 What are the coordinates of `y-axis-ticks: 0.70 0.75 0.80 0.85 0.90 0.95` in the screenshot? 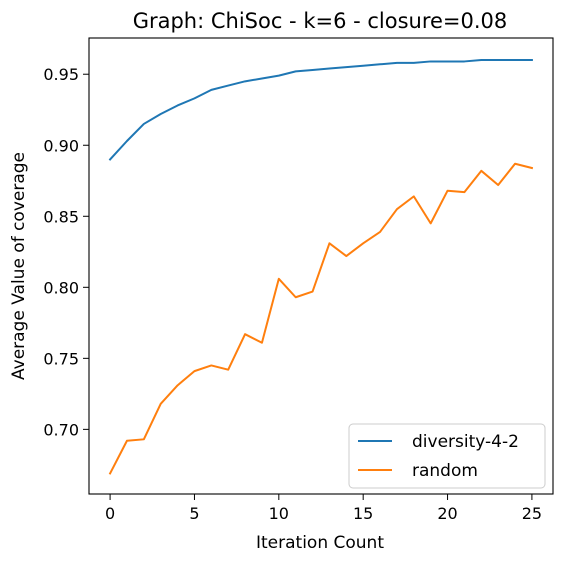 It's located at (66, 252).